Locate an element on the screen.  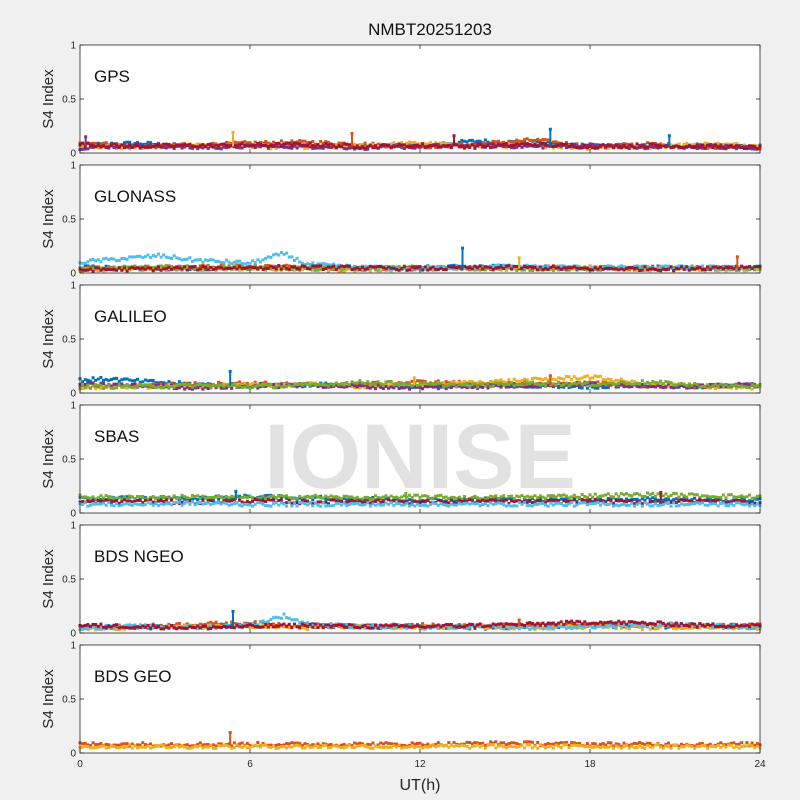
y-axis-label: S4 Index is located at coordinates (48, 339).